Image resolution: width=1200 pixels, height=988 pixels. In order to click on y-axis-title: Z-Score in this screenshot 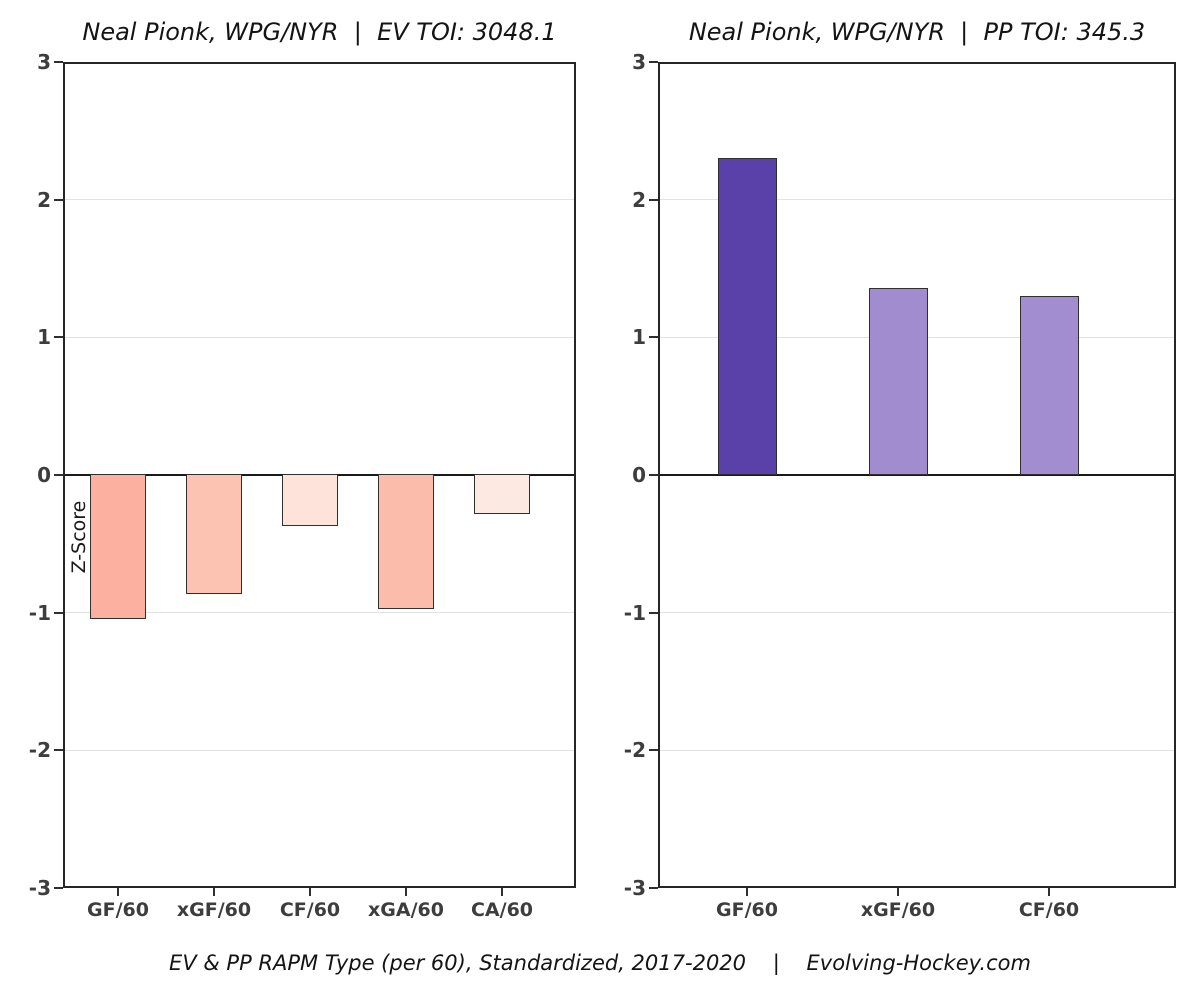, I will do `click(79, 537)`.